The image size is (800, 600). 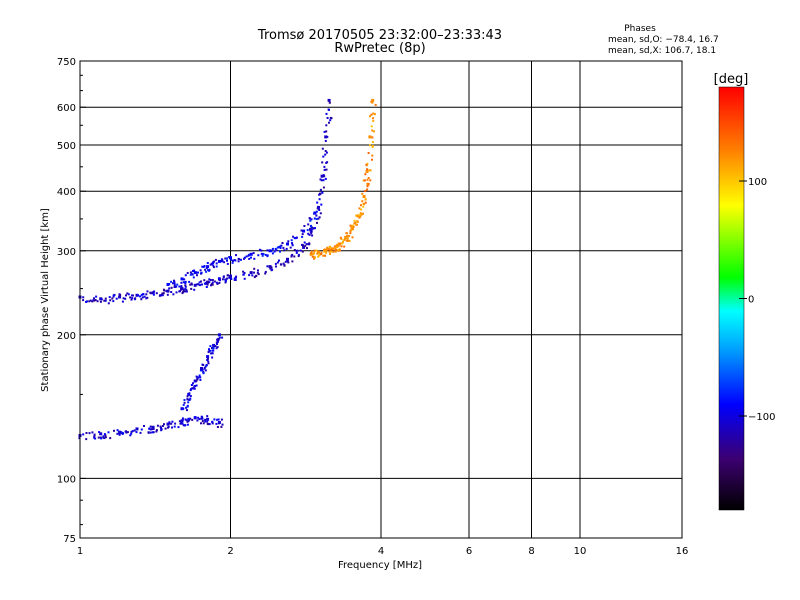 I want to click on legend-line-o: mean, sd,O: −78.4, 16.7, so click(x=663, y=40).